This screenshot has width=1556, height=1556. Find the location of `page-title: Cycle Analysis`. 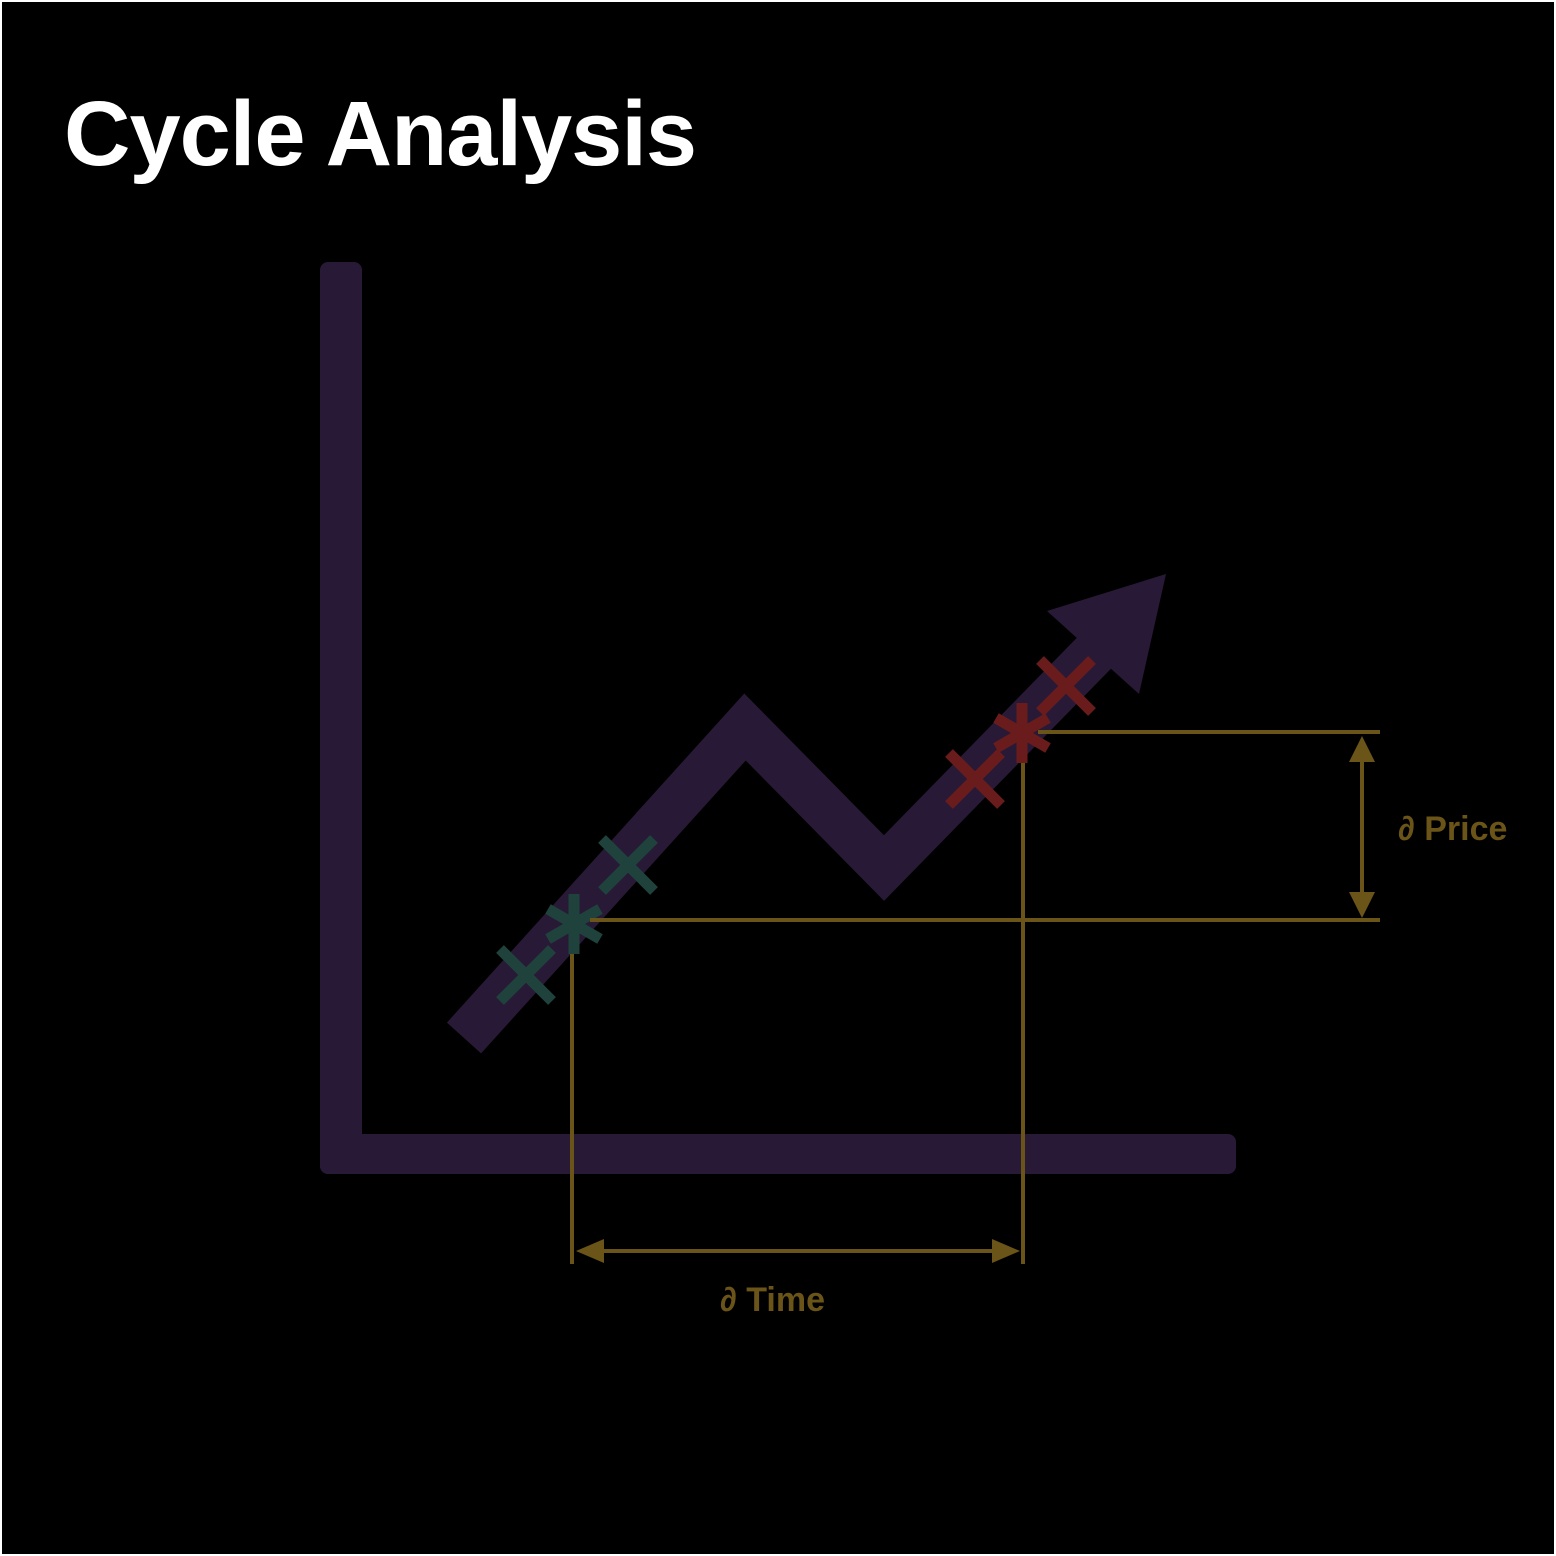

page-title: Cycle Analysis is located at coordinates (380, 134).